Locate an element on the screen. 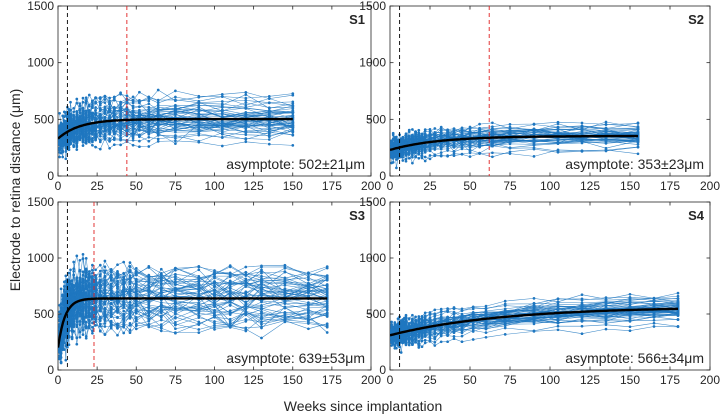 The width and height of the screenshot is (720, 416). y-tick-label: 1500 is located at coordinates (40, 6).